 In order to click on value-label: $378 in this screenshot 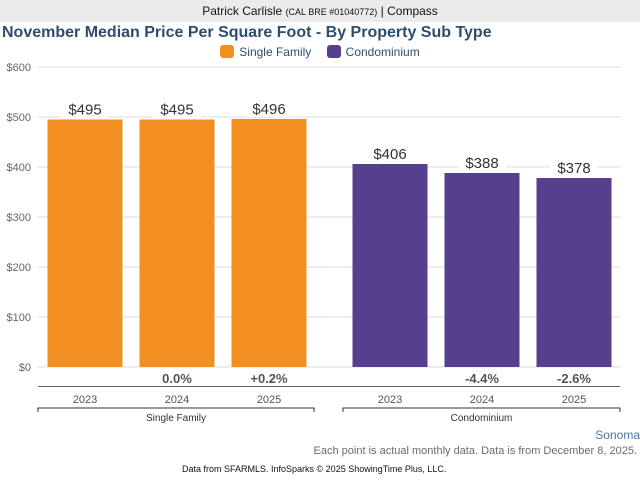, I will do `click(573, 168)`.